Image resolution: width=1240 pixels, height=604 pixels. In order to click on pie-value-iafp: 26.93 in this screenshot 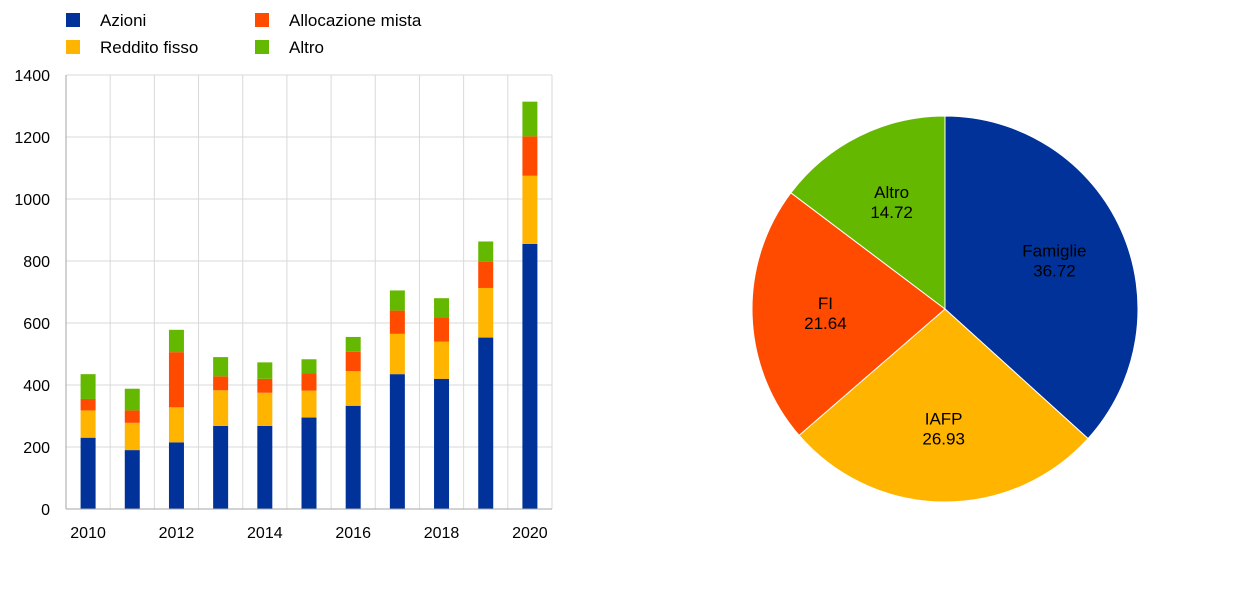, I will do `click(943, 439)`.